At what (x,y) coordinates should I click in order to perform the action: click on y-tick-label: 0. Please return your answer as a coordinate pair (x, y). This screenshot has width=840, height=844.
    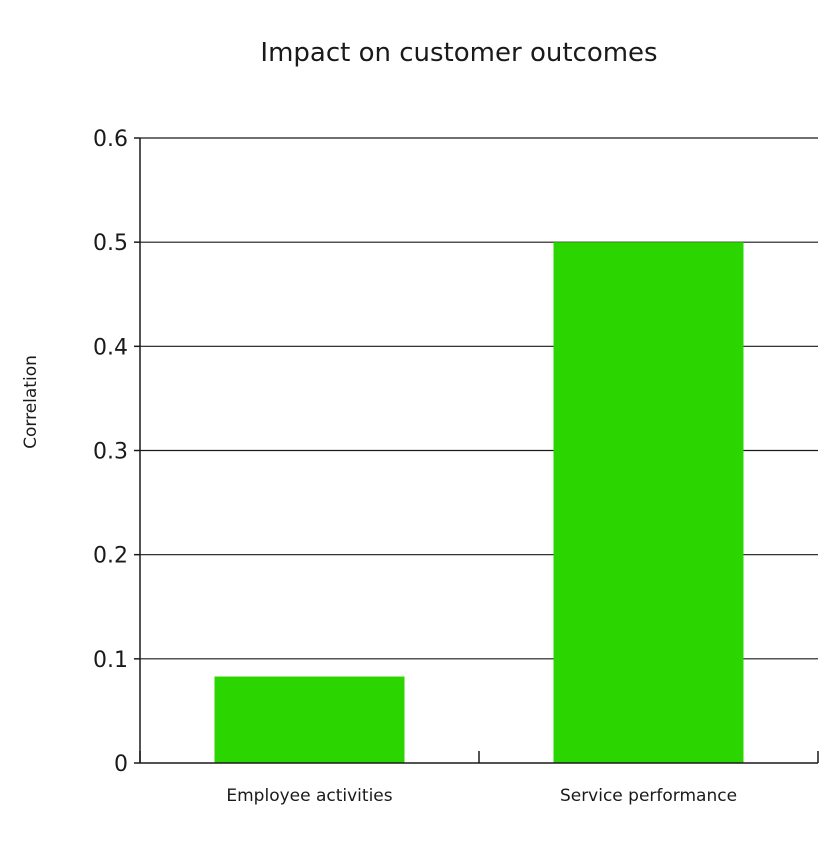
    Looking at the image, I should click on (121, 764).